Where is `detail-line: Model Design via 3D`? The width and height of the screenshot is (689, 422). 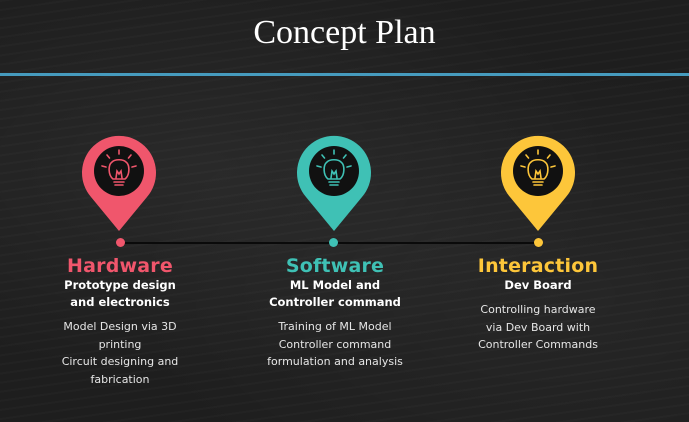
detail-line: Model Design via 3D is located at coordinates (120, 326).